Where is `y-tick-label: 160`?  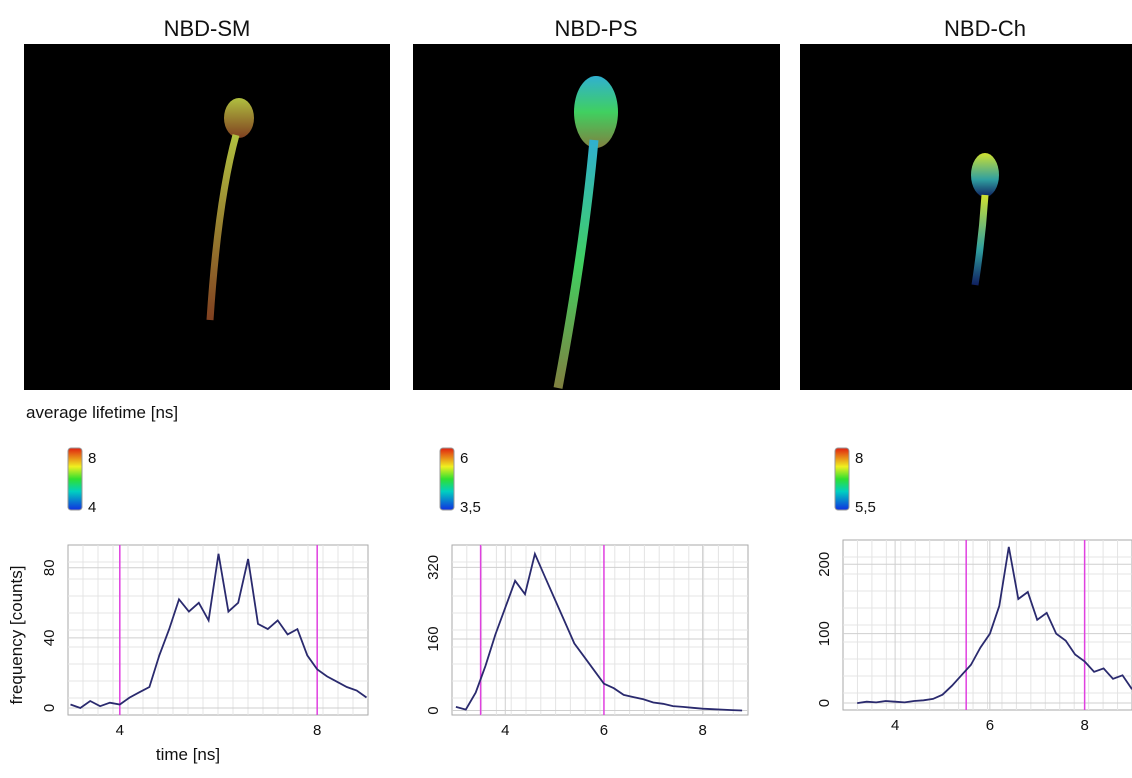
y-tick-label: 160 is located at coordinates (433, 638).